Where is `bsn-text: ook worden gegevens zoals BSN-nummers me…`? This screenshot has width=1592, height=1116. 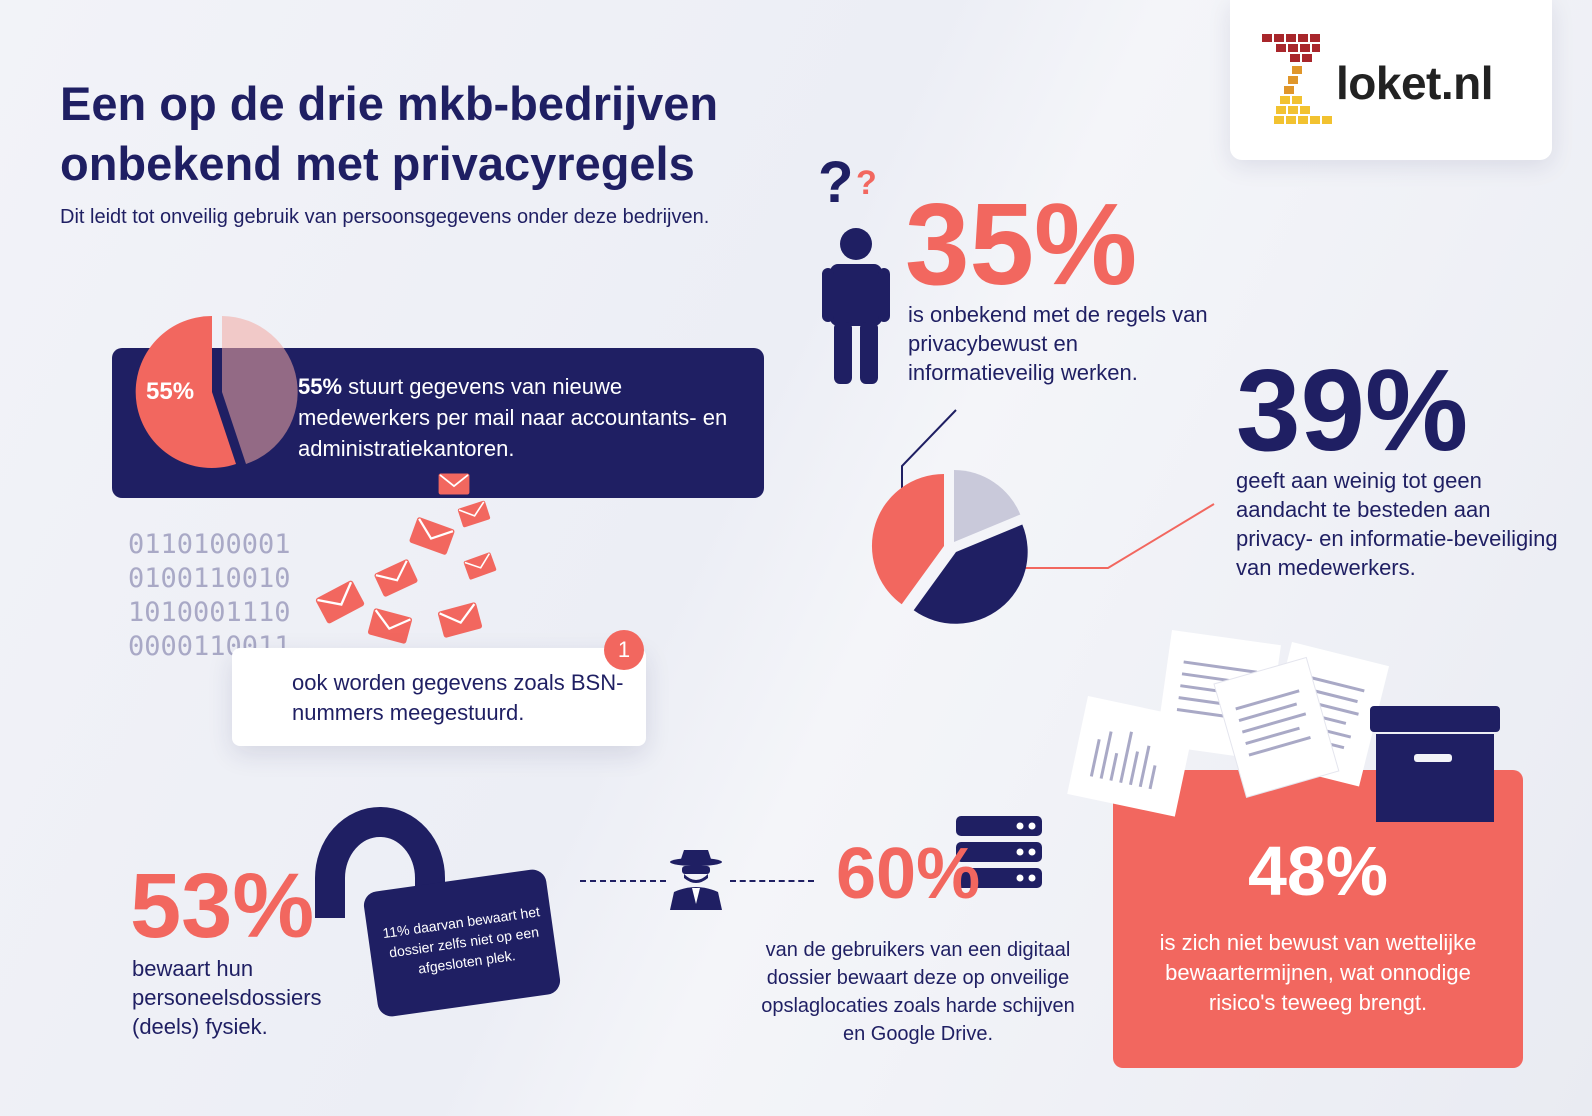 bsn-text: ook worden gegevens zoals BSN-nummers me… is located at coordinates (458, 697).